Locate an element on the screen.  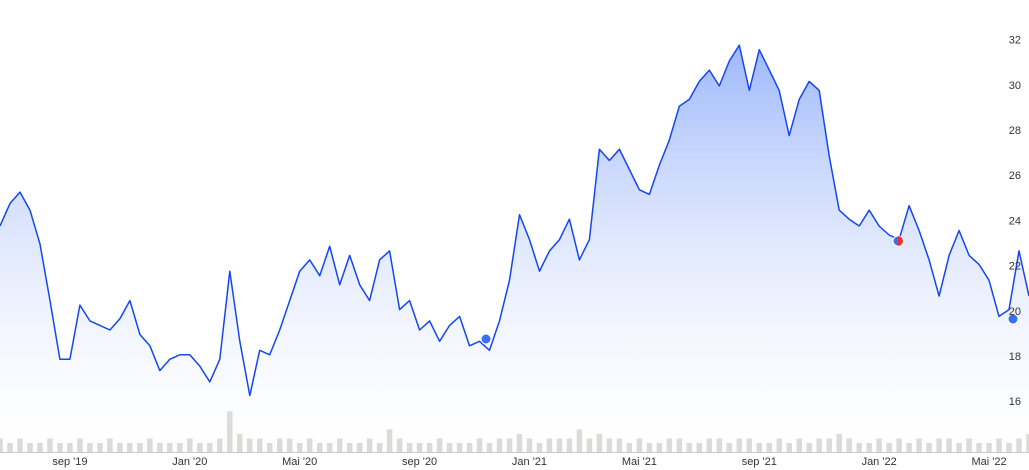
y-tick-label: 22 is located at coordinates (1015, 267).